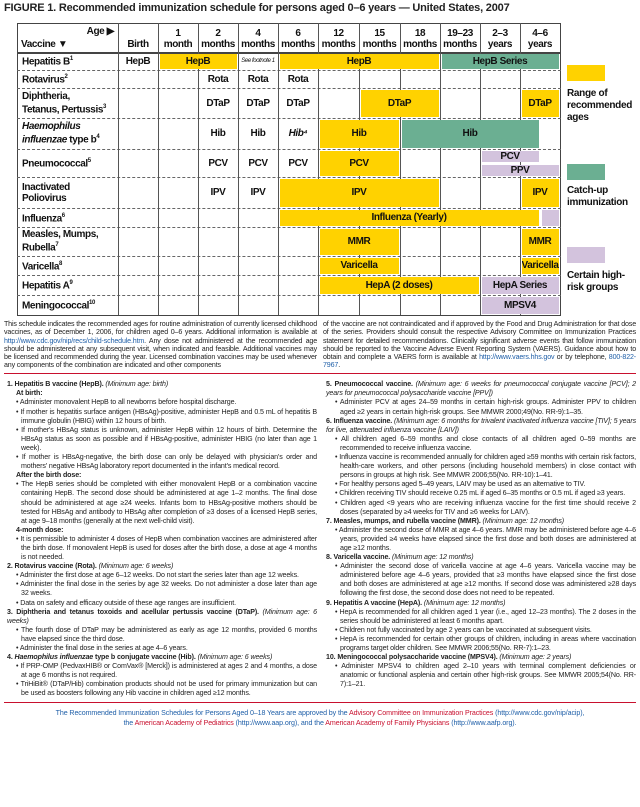 Image resolution: width=640 pixels, height=807 pixels. I want to click on acip-url: (http://www.cdc.gov/nip/acip),, so click(539, 713).